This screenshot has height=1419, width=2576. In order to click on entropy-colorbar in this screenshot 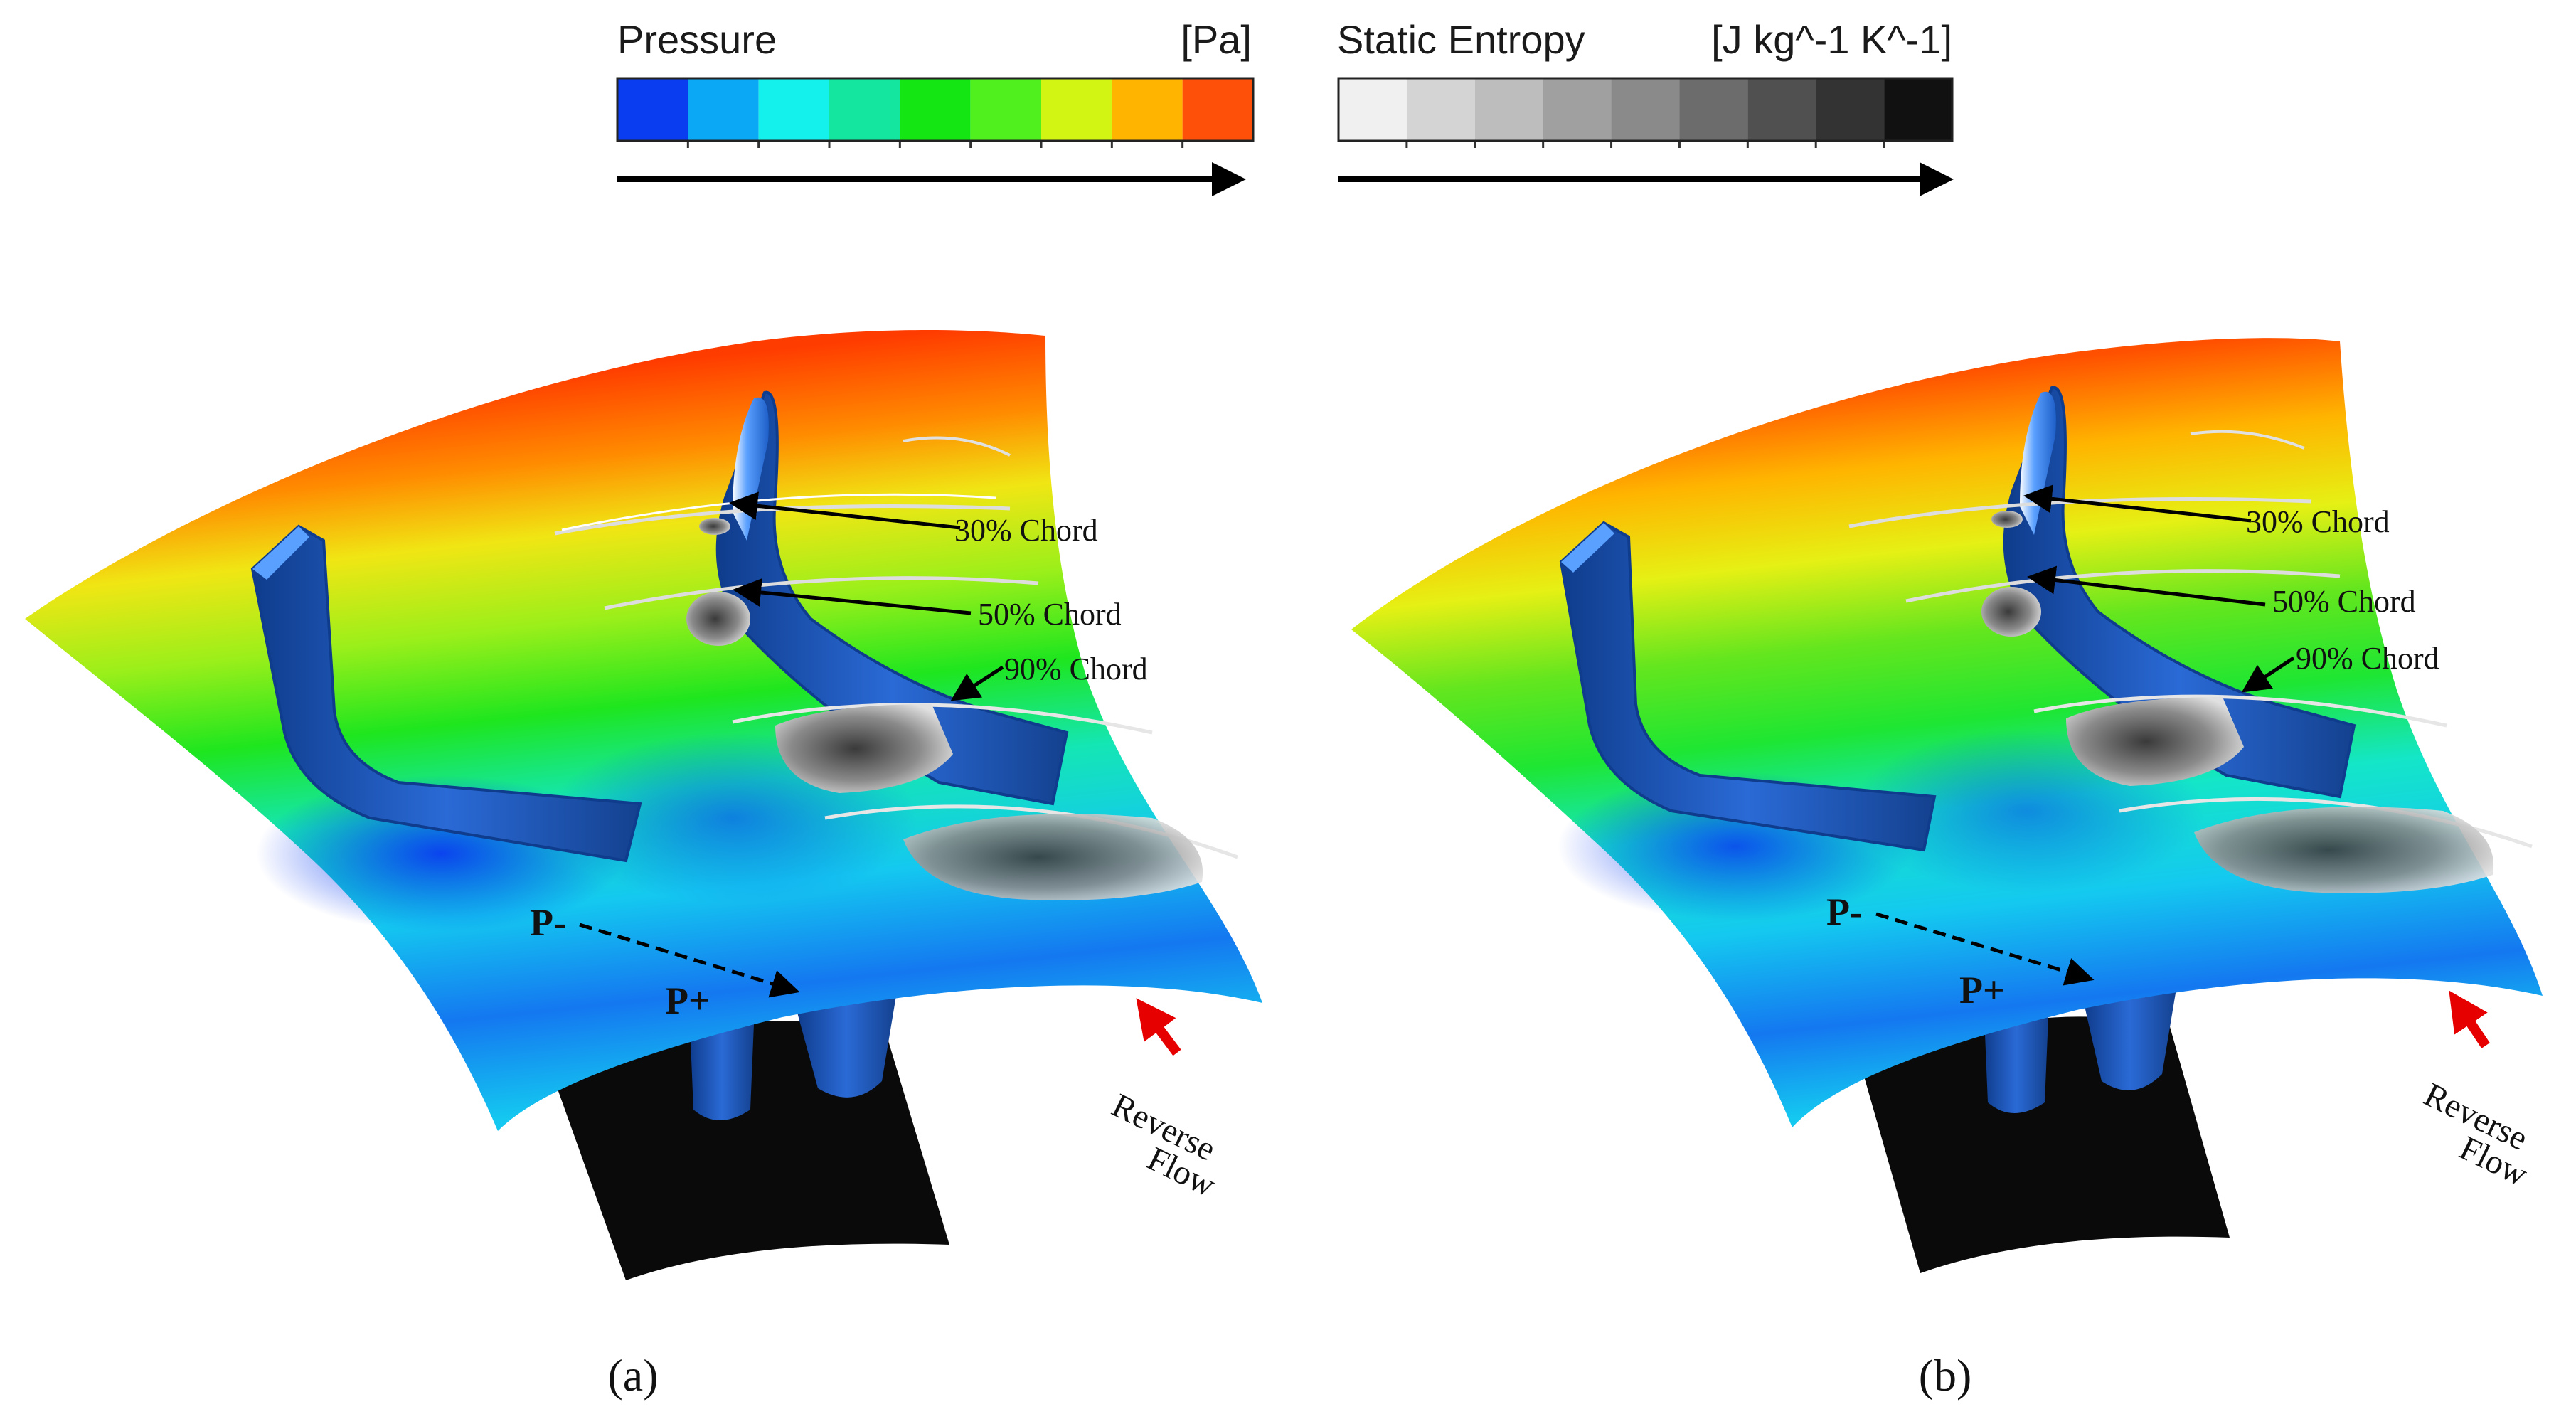, I will do `click(1645, 112)`.